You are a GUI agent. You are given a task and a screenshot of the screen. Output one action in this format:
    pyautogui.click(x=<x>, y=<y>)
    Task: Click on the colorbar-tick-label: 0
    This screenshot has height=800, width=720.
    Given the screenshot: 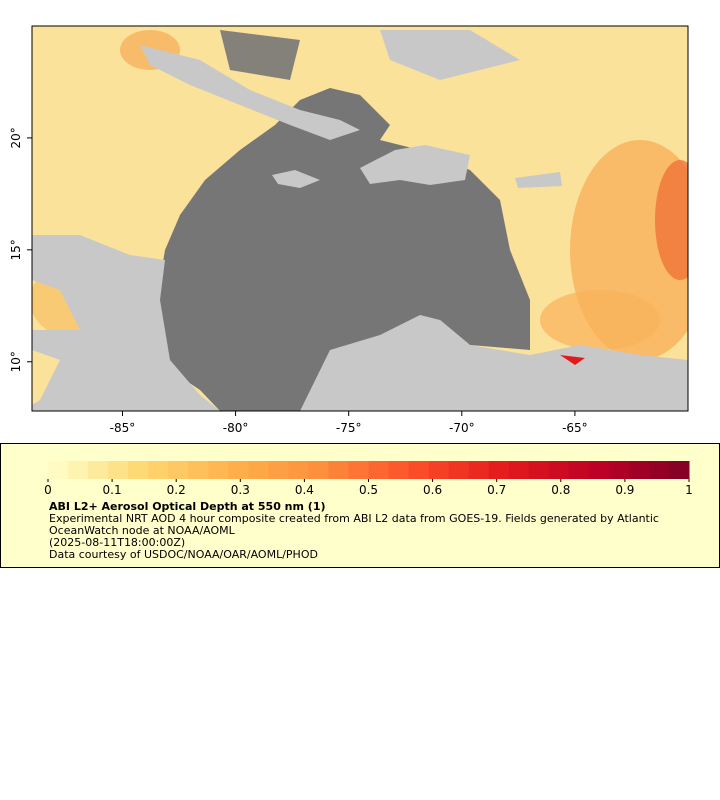 What is the action you would take?
    pyautogui.click(x=48, y=490)
    